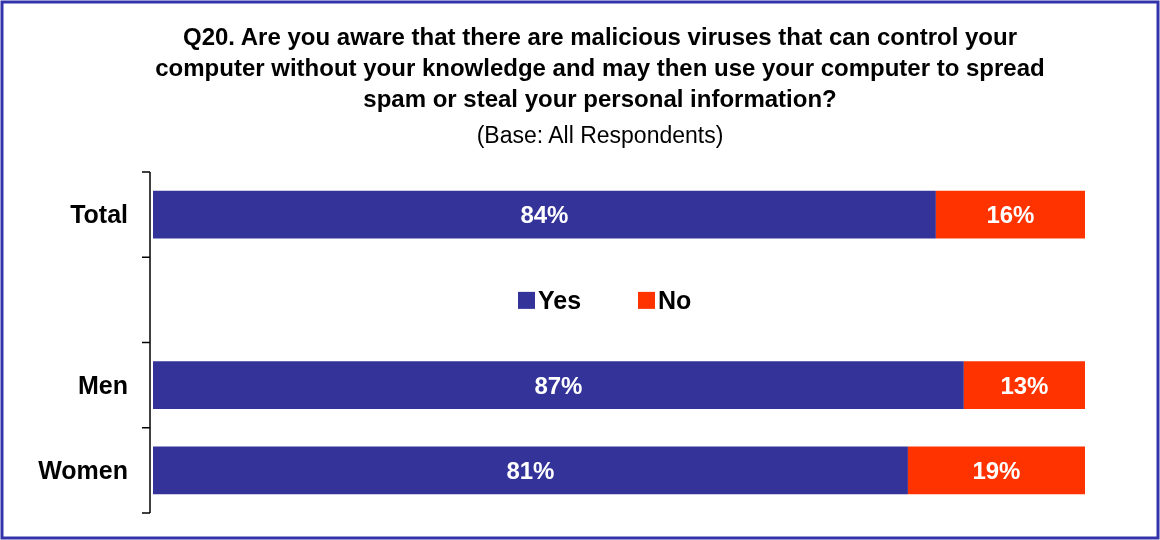  I want to click on data-label: 16%, so click(1010, 215).